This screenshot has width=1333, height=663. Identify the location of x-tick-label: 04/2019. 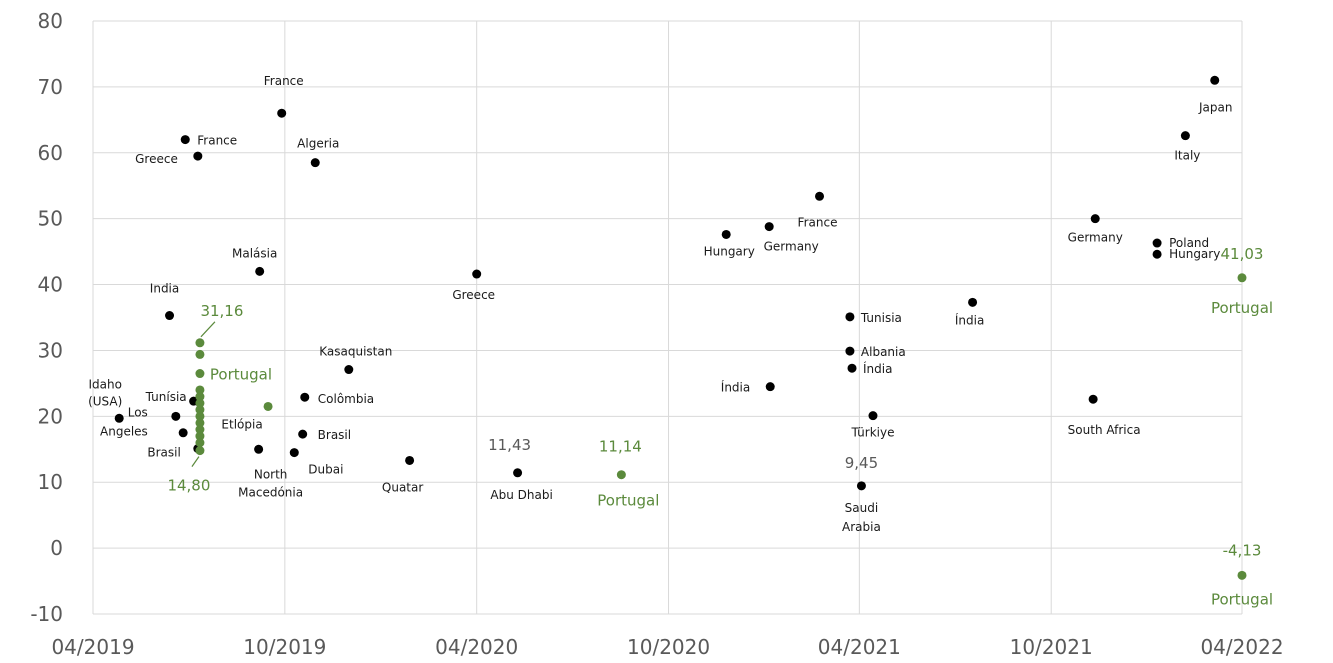
(92, 647).